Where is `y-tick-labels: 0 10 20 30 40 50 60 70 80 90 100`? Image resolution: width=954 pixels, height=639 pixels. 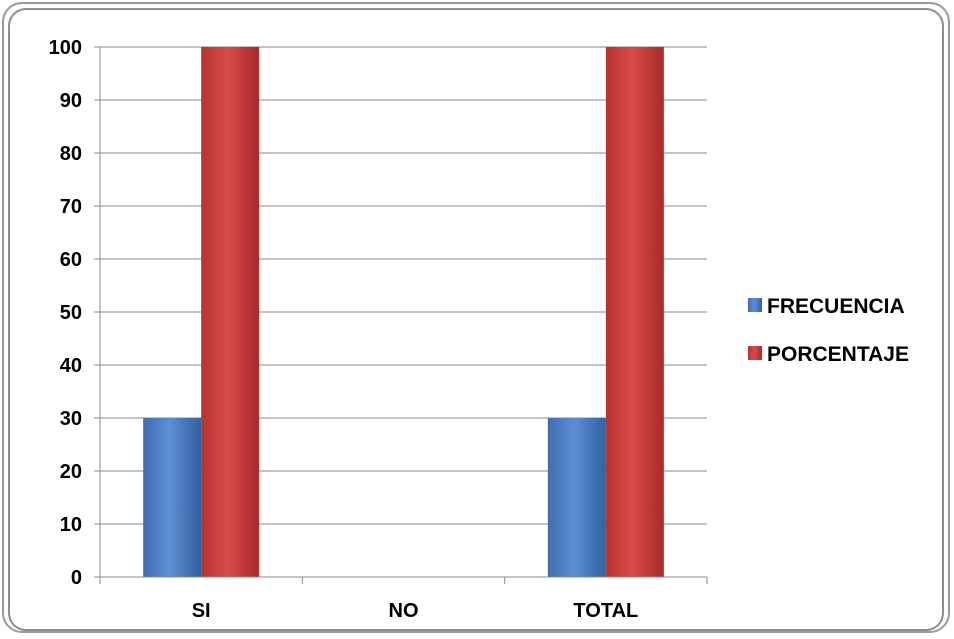 y-tick-labels: 0 10 20 30 40 50 60 70 80 90 100 is located at coordinates (65, 313).